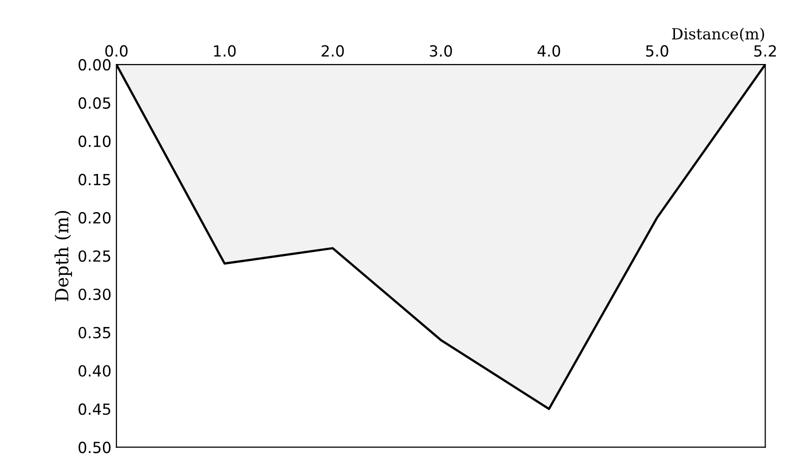  I want to click on x-tick-label: 1.0, so click(225, 51).